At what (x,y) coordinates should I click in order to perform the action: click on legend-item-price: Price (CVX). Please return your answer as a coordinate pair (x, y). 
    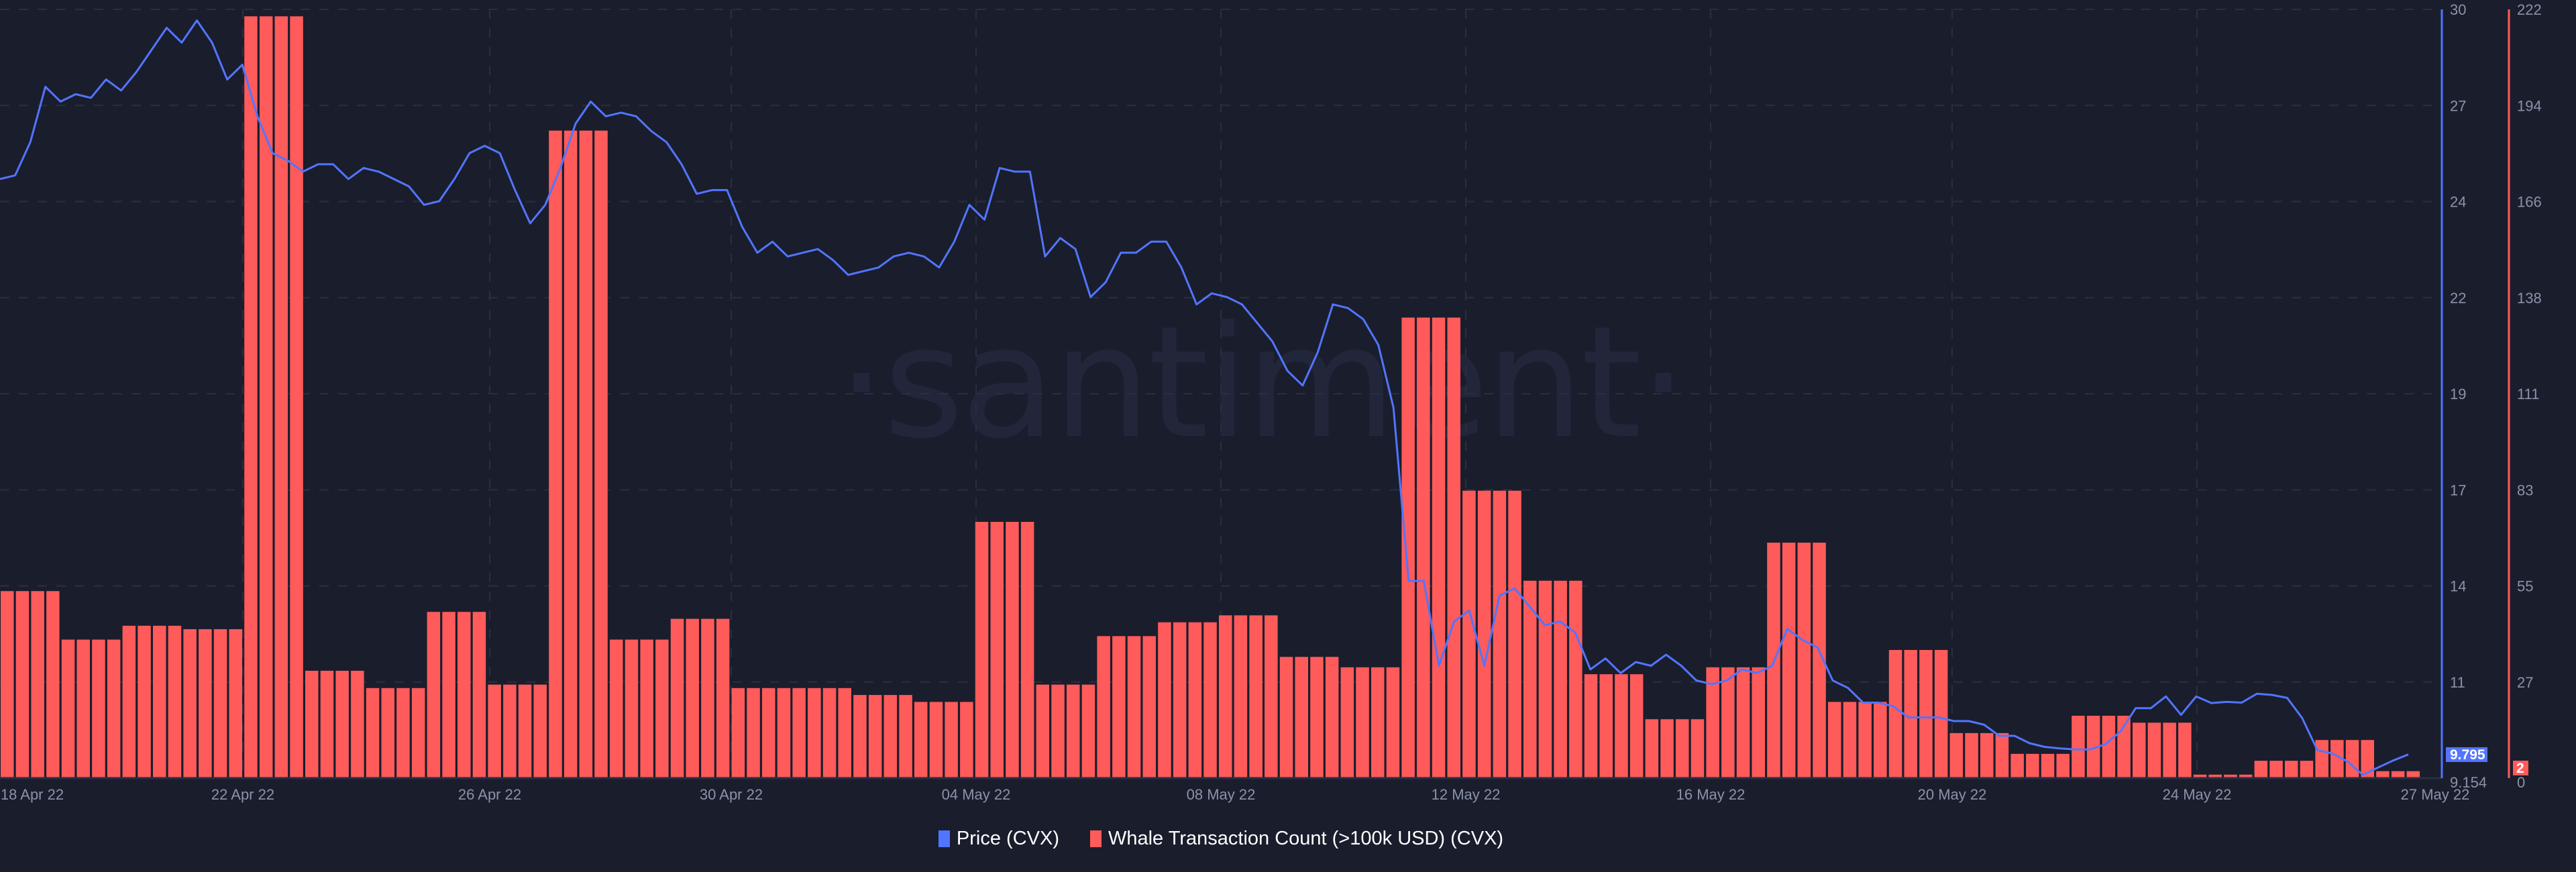
    Looking at the image, I should click on (998, 839).